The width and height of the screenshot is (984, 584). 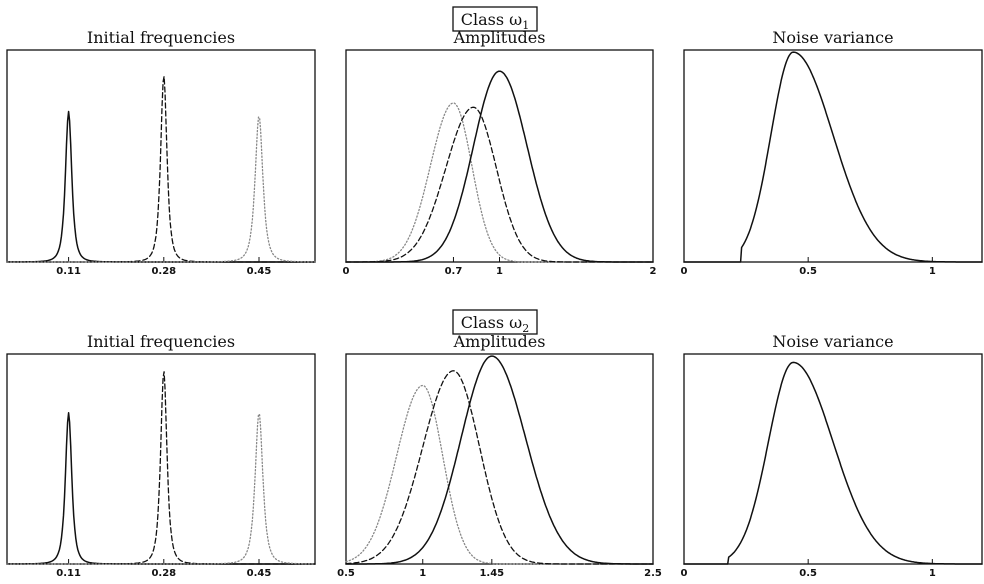 I want to click on panel-6: Noise variance 0 0.5 1, so click(x=831, y=455).